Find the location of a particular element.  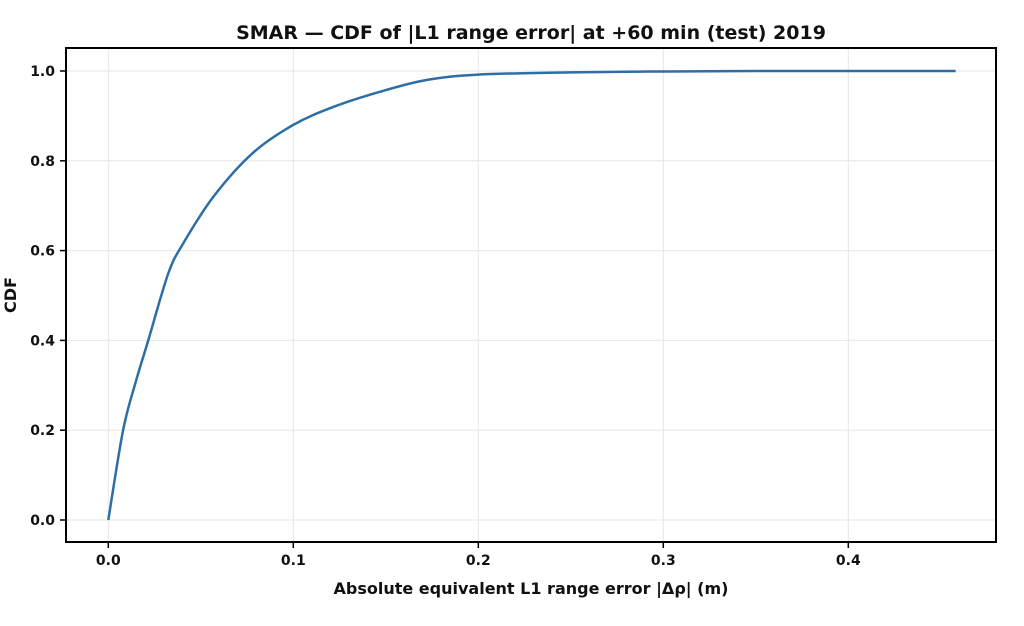

y-tick-label: 0.0 is located at coordinates (42, 521).